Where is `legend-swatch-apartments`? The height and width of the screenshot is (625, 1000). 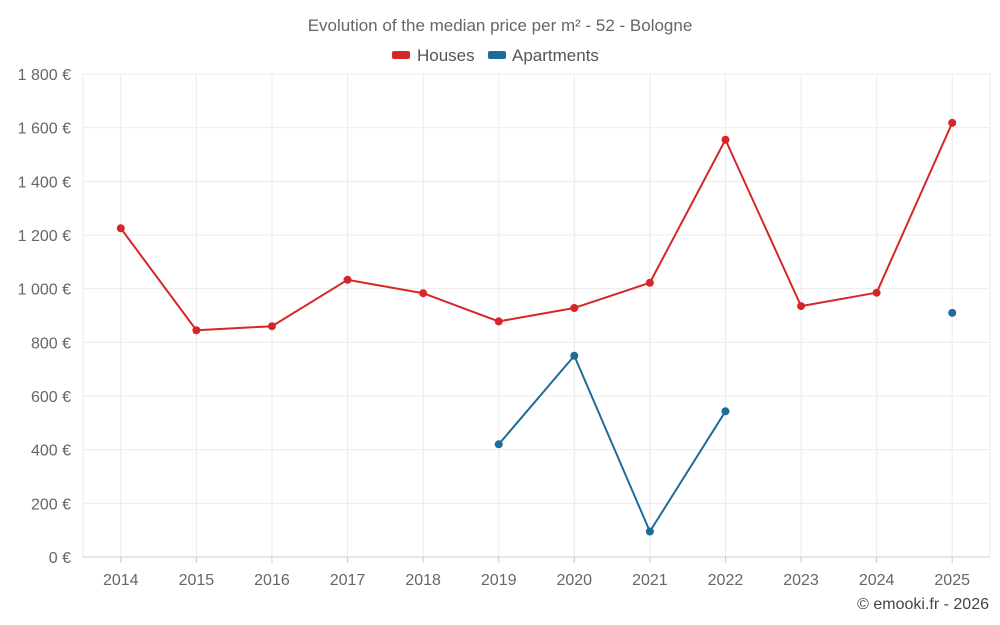
legend-swatch-apartments is located at coordinates (497, 55).